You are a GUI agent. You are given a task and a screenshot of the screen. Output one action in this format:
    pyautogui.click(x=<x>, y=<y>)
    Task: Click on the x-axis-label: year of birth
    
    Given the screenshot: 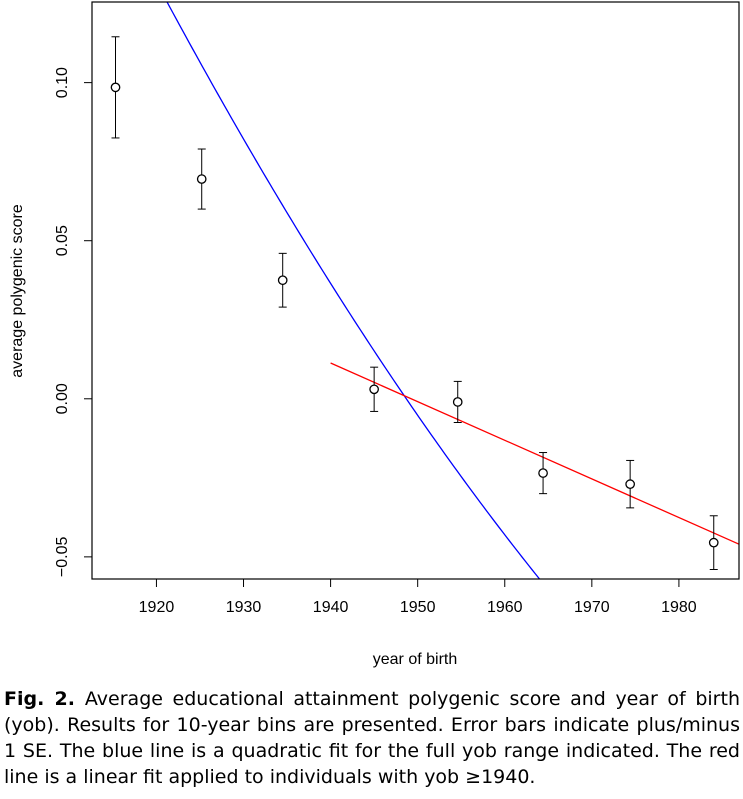 What is the action you would take?
    pyautogui.click(x=415, y=659)
    